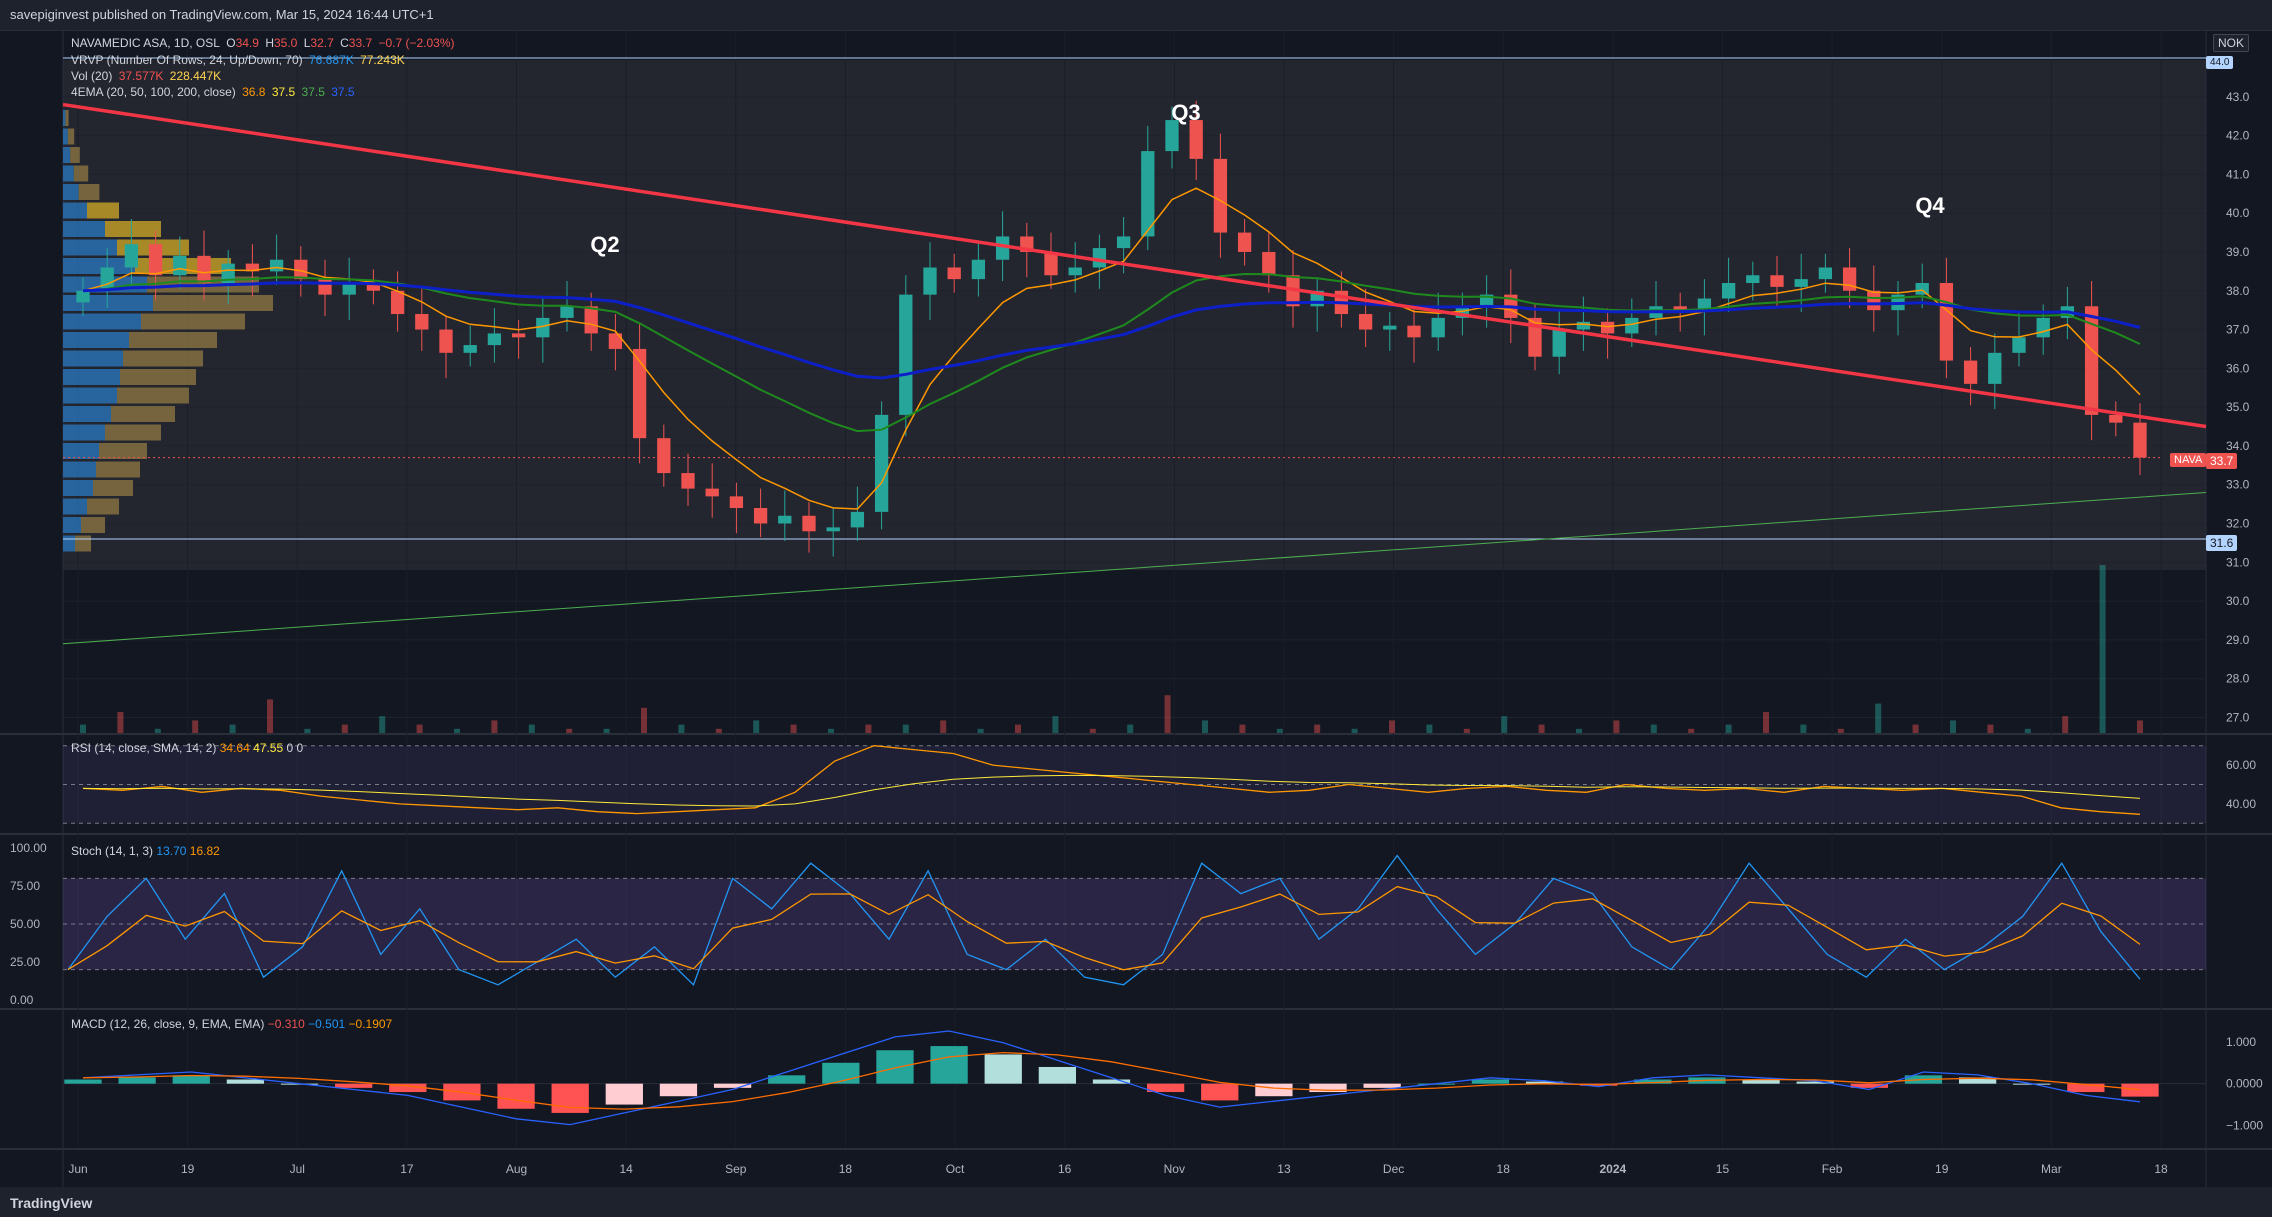 Image resolution: width=2272 pixels, height=1217 pixels. I want to click on support-price-tag: 31.6, so click(2222, 543).